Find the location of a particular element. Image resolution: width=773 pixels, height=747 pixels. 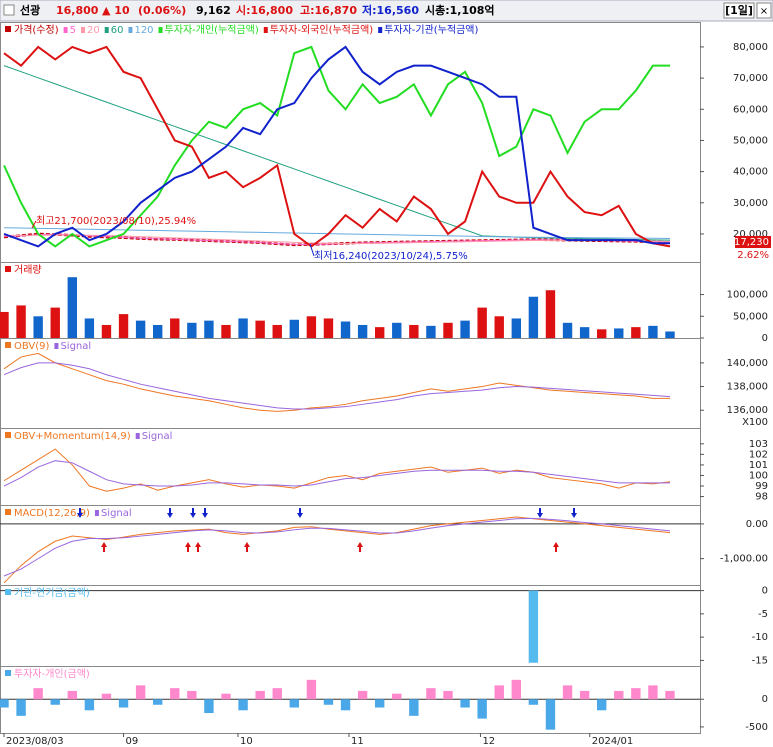

annotation-arrow is located at coordinates (34, 224).